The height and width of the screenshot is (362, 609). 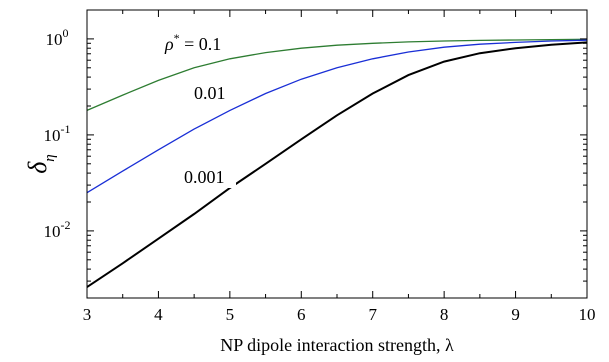 What do you see at coordinates (337, 345) in the screenshot?
I see `x-axis-title: NP dipole interaction strength, λ` at bounding box center [337, 345].